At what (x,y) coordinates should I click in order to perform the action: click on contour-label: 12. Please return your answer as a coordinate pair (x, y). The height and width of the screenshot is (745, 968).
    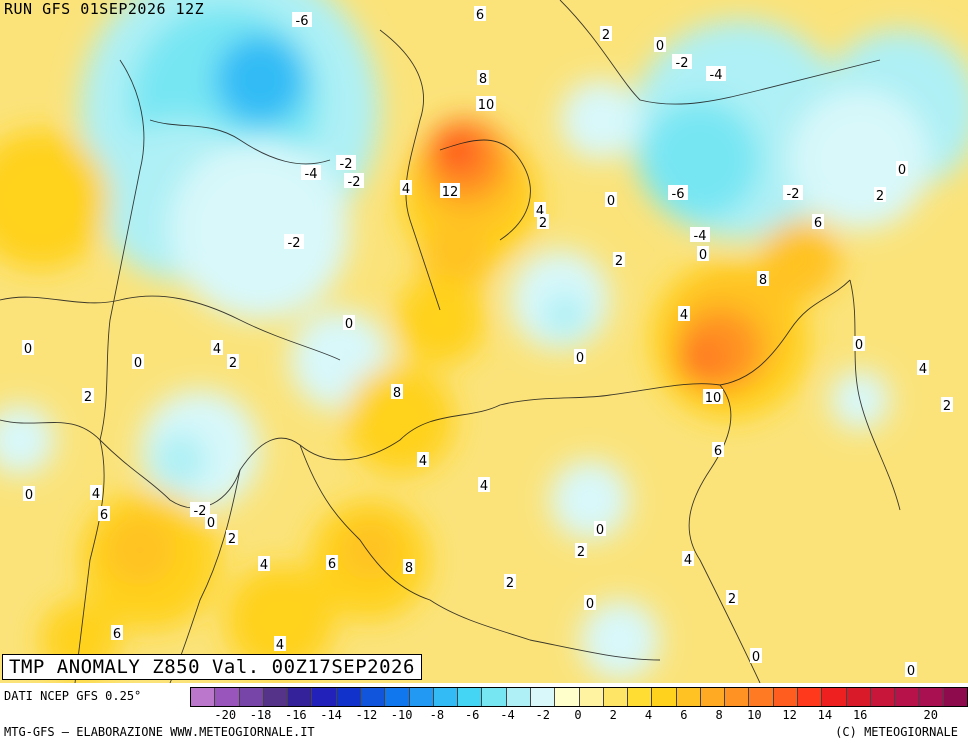
    Looking at the image, I should click on (450, 191).